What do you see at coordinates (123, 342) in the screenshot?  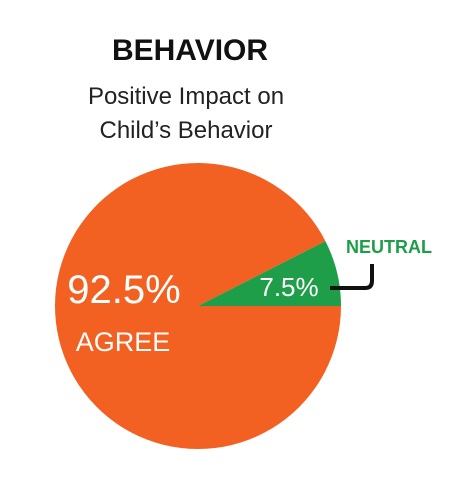 I see `agree-category-label: AGREE` at bounding box center [123, 342].